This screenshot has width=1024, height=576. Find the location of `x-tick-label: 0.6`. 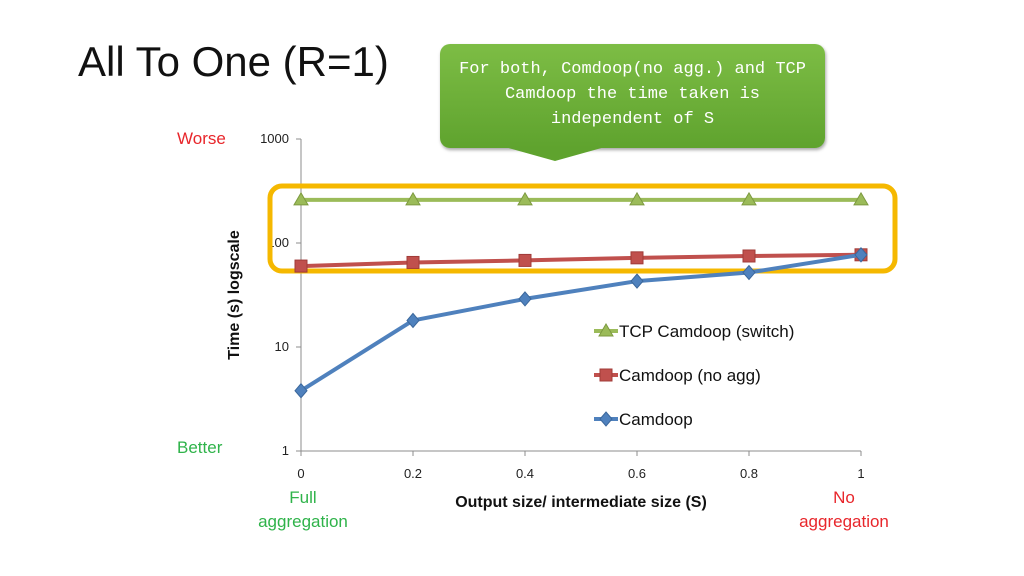

x-tick-label: 0.6 is located at coordinates (637, 473).